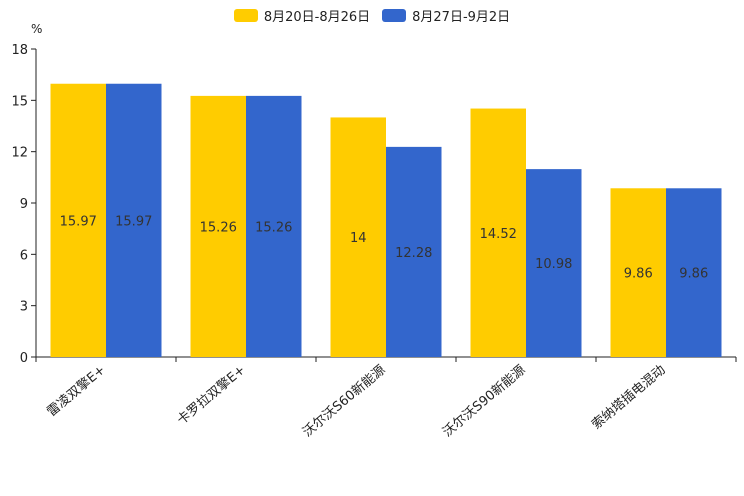 Image resolution: width=744 pixels, height=496 pixels. I want to click on legend-label-series-2: 8月27日-9月2日, so click(461, 17).